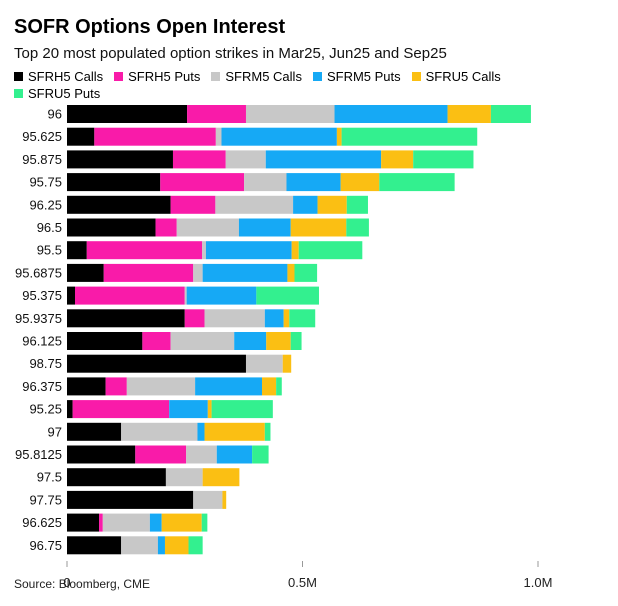 The image size is (618, 606). What do you see at coordinates (55, 114) in the screenshot?
I see `y-category-label: 96` at bounding box center [55, 114].